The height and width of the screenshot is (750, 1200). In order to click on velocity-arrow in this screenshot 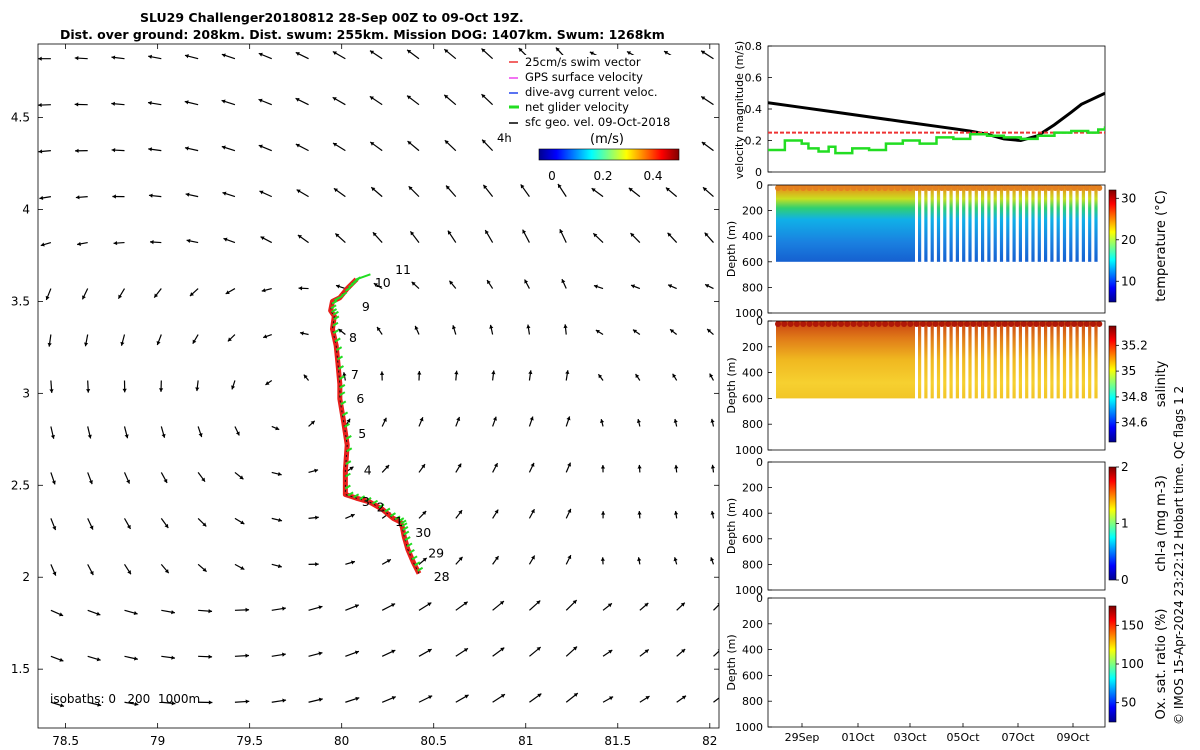, I will do `click(716, 607)`.